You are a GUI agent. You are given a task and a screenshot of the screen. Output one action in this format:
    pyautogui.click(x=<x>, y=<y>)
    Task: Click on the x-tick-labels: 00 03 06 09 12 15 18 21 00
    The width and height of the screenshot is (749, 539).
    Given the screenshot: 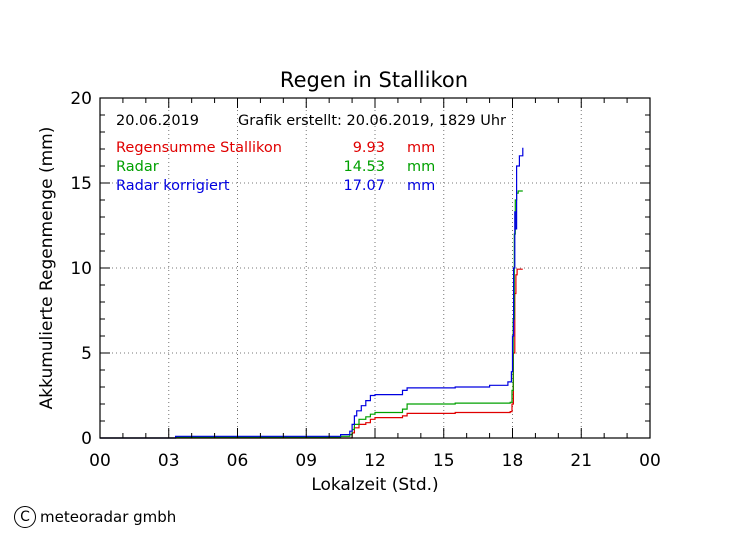 What is the action you would take?
    pyautogui.click(x=375, y=461)
    